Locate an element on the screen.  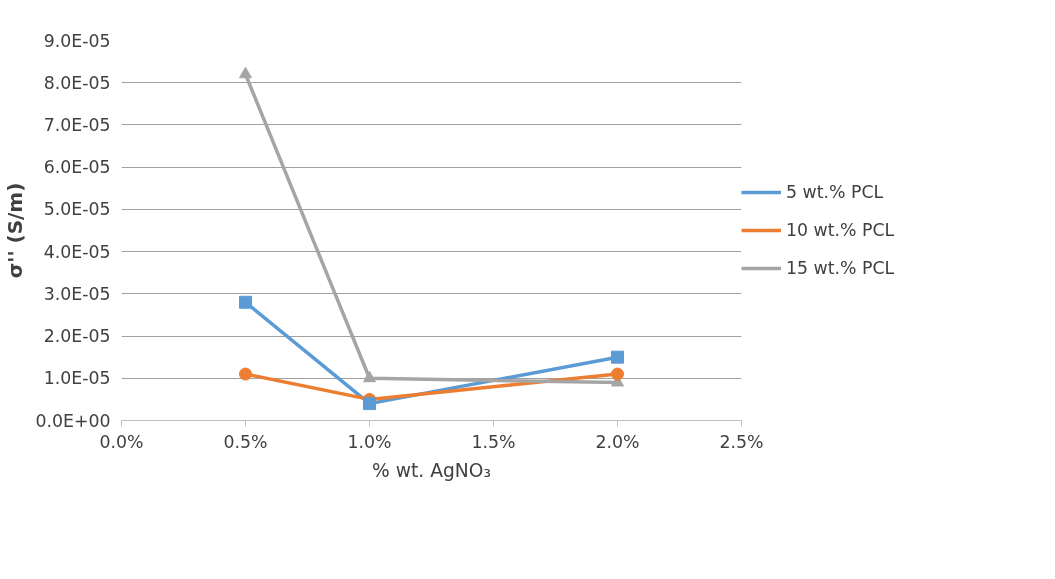
x-axis-title: % wt. AgNO₃ is located at coordinates (431, 470).